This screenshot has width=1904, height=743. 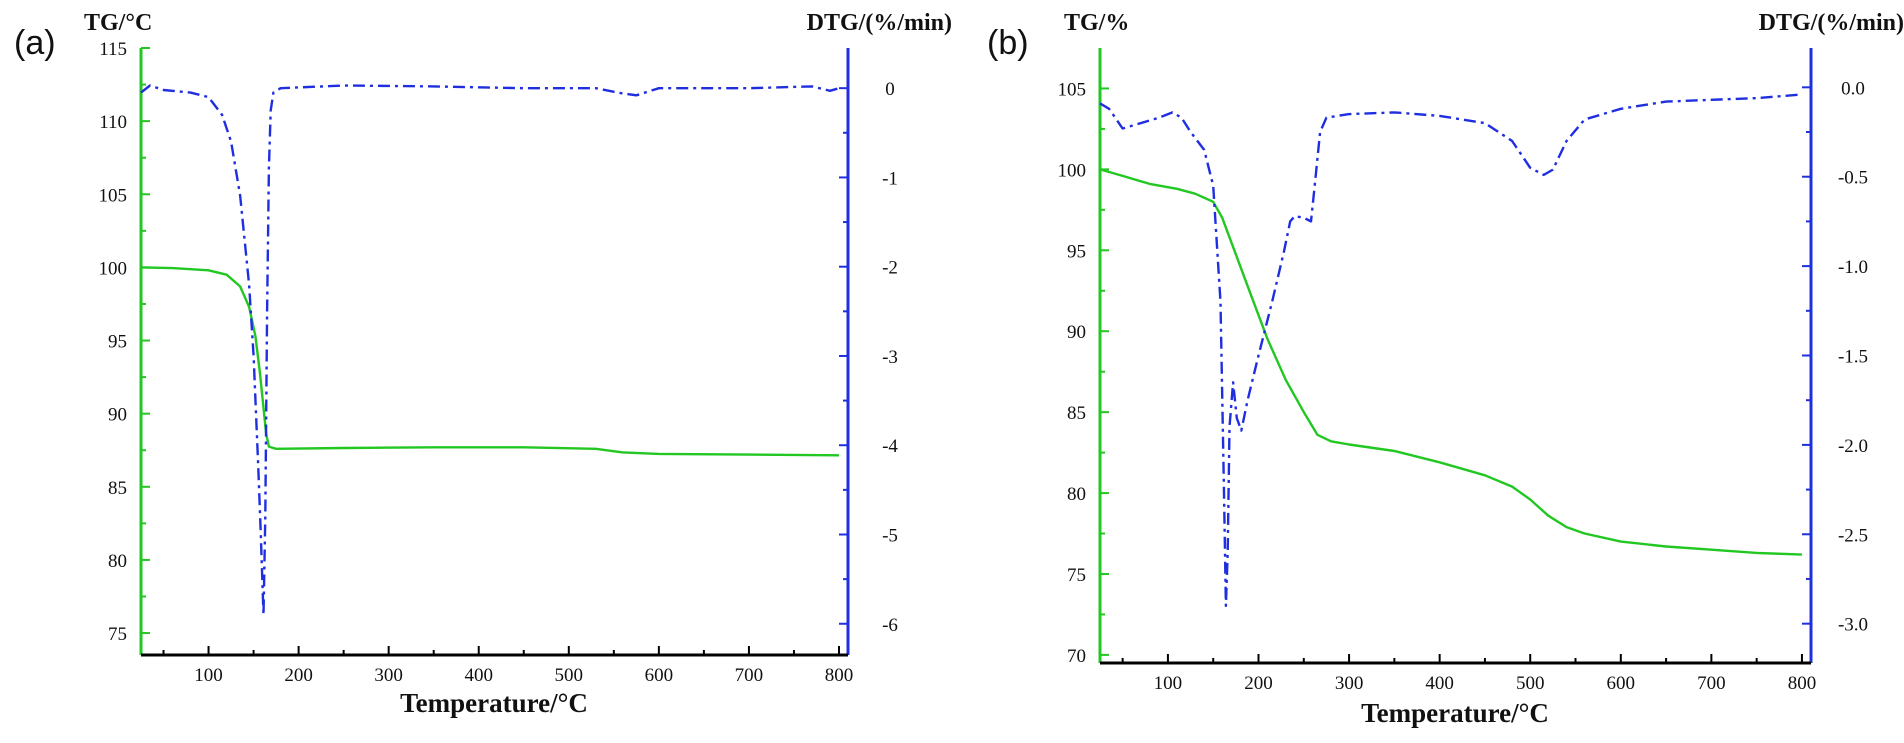 What do you see at coordinates (1853, 535) in the screenshot?
I see `y-right-tick-label: -2.5` at bounding box center [1853, 535].